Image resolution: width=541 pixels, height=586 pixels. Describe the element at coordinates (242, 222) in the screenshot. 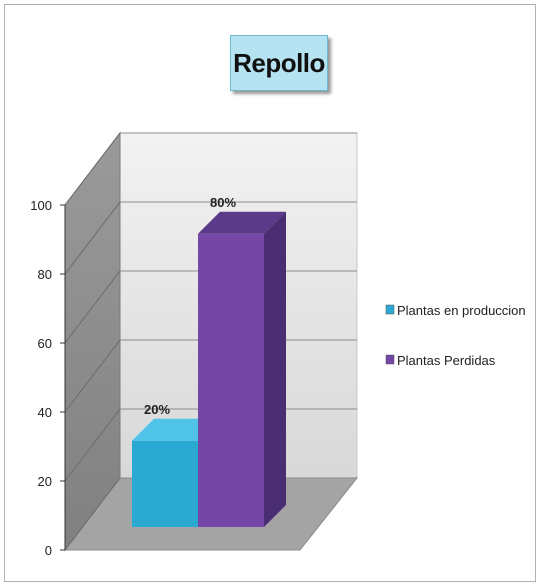

I see `bar-top` at that location.